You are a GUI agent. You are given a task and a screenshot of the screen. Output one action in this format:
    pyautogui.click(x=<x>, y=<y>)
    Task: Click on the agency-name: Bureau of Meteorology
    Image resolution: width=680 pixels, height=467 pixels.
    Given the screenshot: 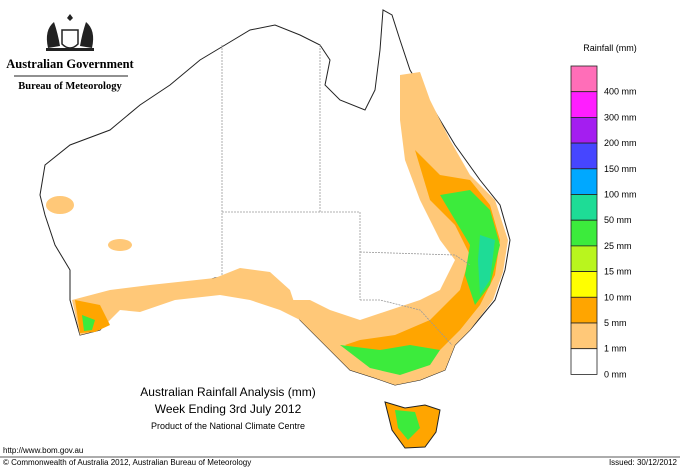 What is the action you would take?
    pyautogui.click(x=70, y=86)
    